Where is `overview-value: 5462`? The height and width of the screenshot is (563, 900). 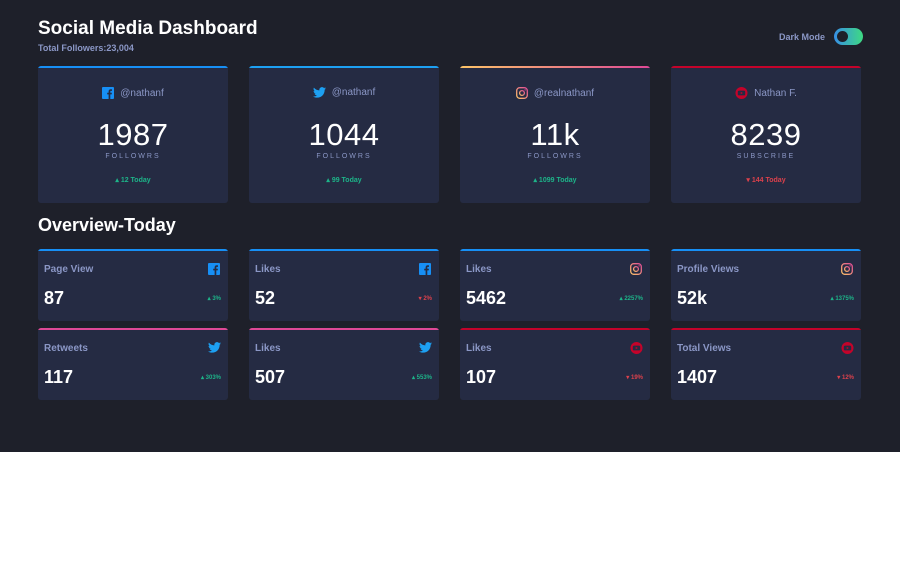
overview-value: 5462 is located at coordinates (486, 298).